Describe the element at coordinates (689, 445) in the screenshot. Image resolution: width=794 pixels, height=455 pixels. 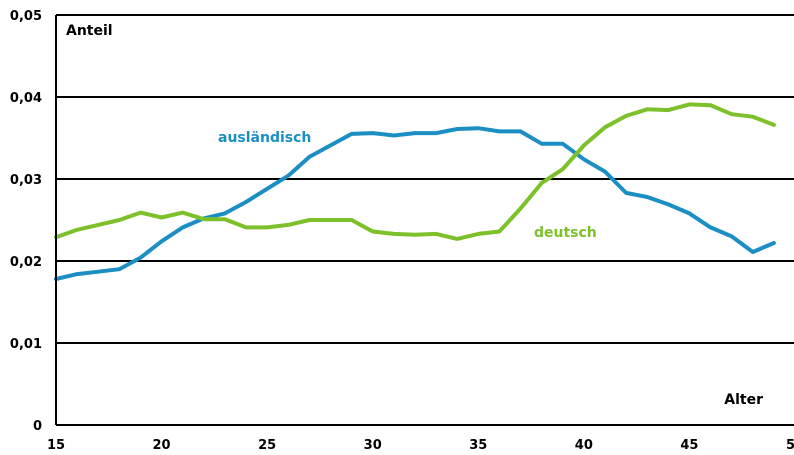
I see `x-tick-label: 45` at that location.